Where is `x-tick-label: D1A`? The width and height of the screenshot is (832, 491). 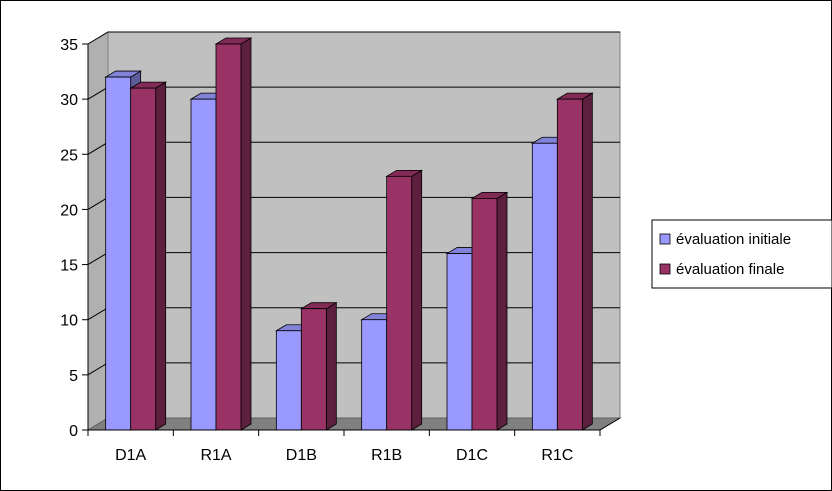
x-tick-label: D1A is located at coordinates (130, 455).